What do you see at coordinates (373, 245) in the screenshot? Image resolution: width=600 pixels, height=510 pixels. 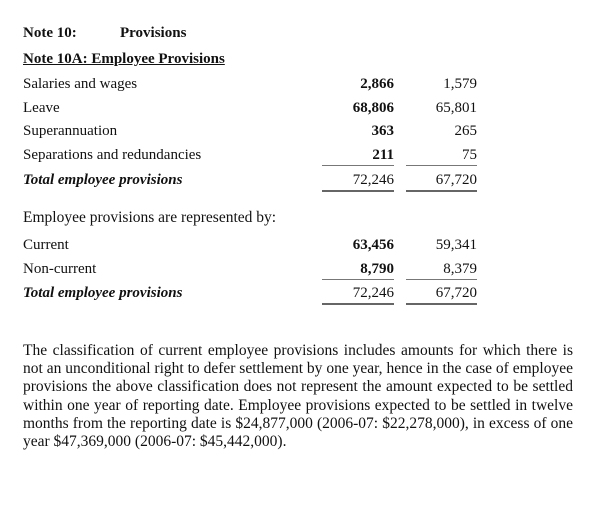 I see `row-current-value: 63,456` at bounding box center [373, 245].